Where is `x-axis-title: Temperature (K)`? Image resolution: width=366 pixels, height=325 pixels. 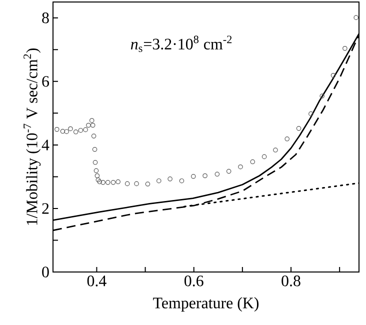
x-axis-title: Temperature (K) is located at coordinates (206, 304).